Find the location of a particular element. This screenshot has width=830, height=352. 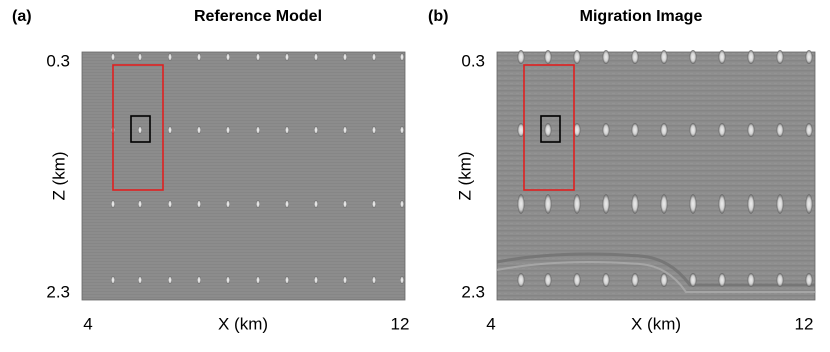

red-box is located at coordinates (138, 127).